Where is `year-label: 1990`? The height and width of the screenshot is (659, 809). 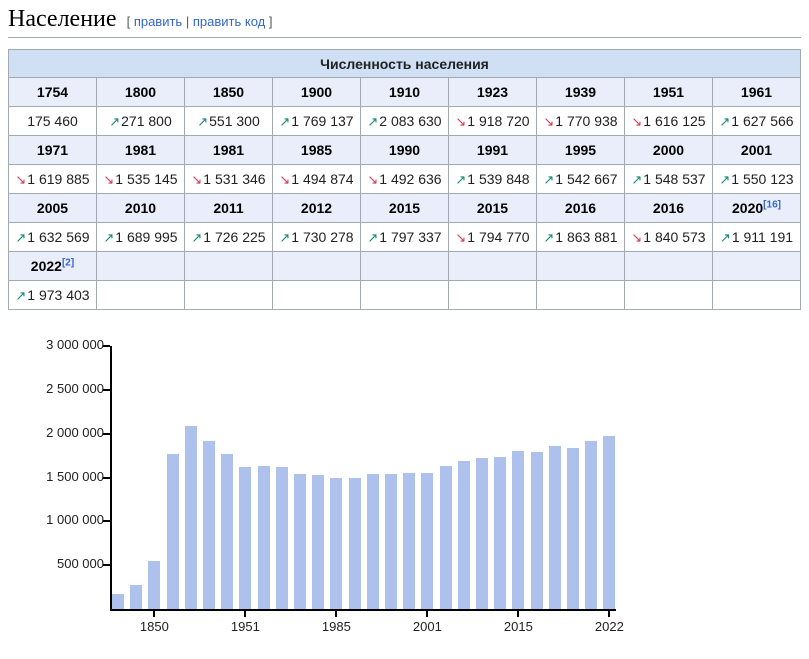 year-label: 1990 is located at coordinates (404, 150).